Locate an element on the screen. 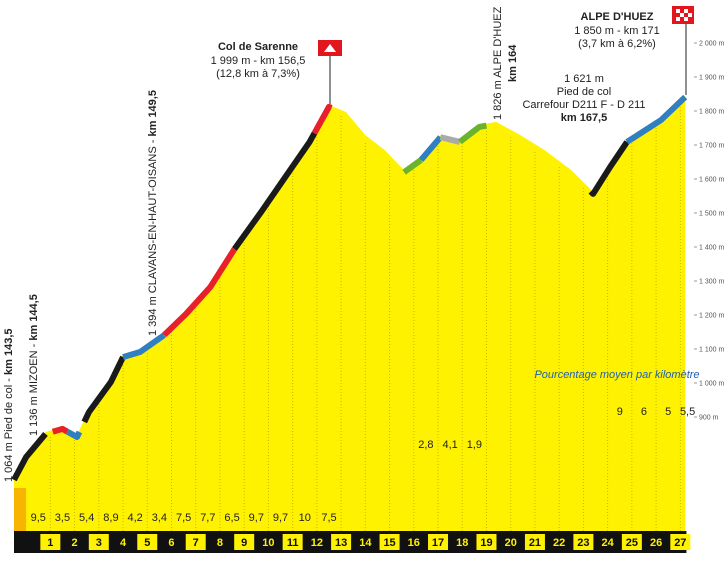  pied-text: 1 064 m Pied de col - is located at coordinates (9, 428).